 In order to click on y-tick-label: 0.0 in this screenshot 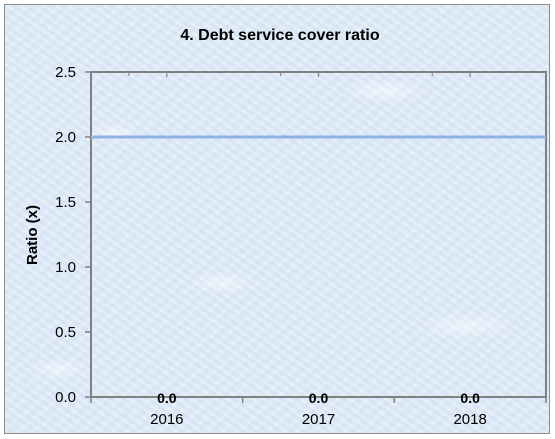, I will do `click(65, 397)`.